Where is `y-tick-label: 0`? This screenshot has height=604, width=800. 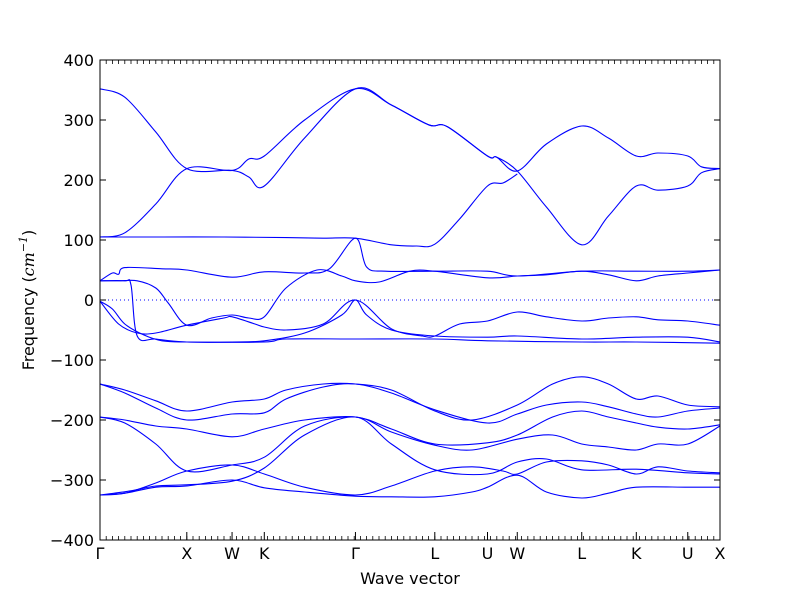 y-tick-label: 0 is located at coordinates (89, 300).